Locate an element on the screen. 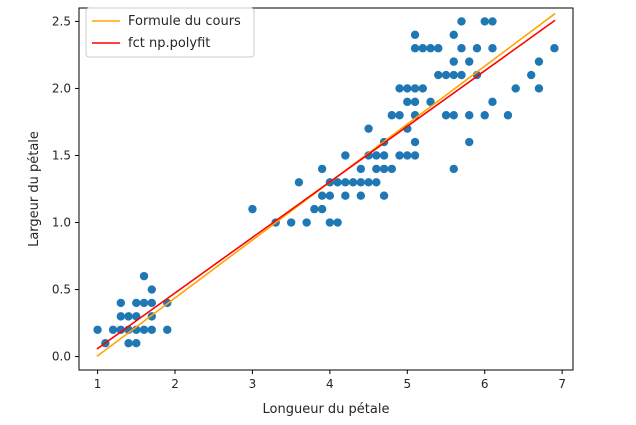 This screenshot has height=425, width=636. y-tick-label: 2.0 is located at coordinates (61, 88).